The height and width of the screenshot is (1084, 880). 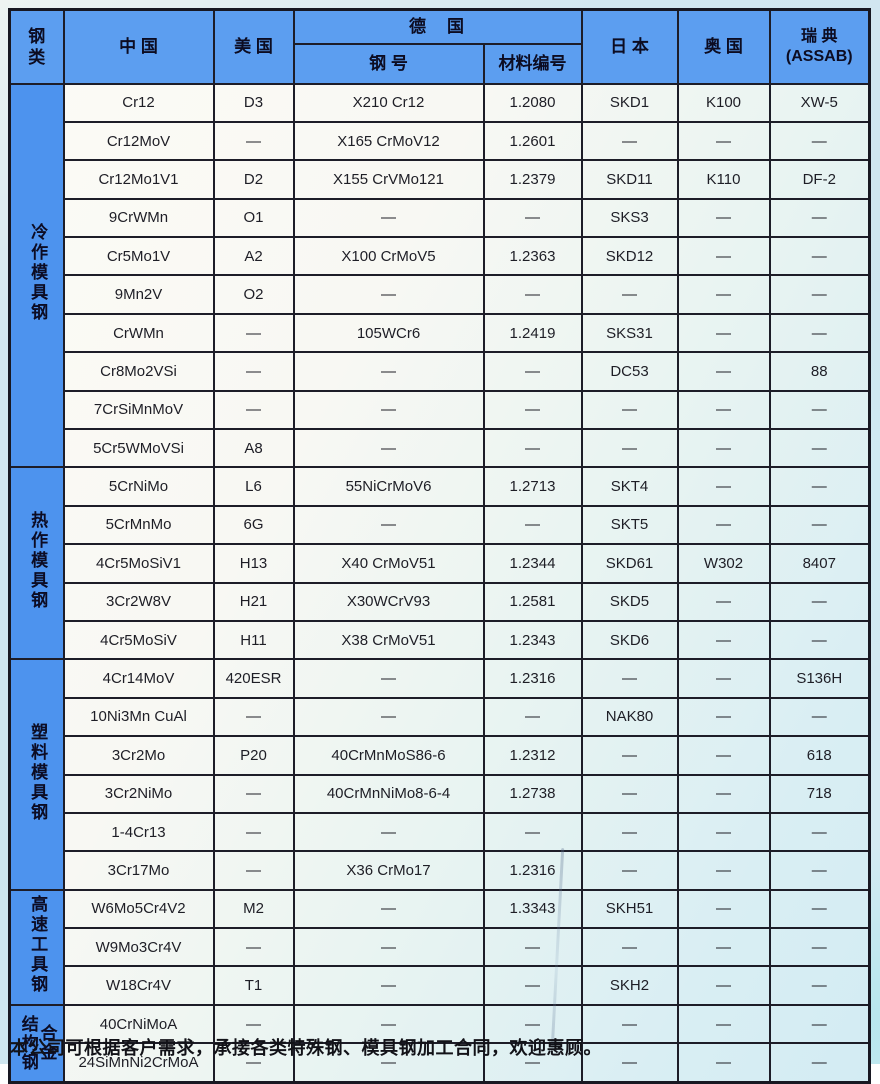 What do you see at coordinates (138, 717) in the screenshot?
I see `table-cell: 10Ni3Mn CuAl` at bounding box center [138, 717].